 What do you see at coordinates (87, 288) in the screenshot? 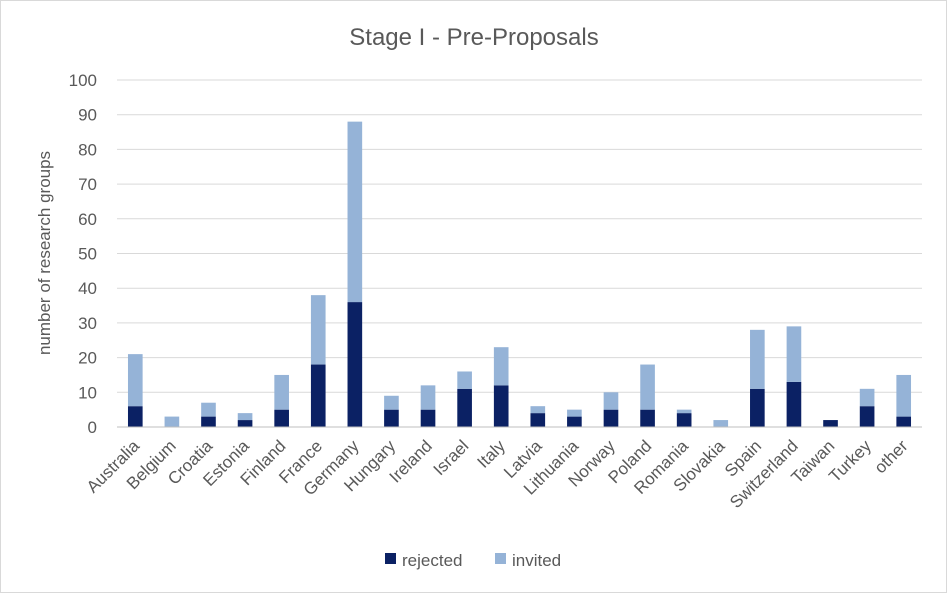
I see `y-tick-label: 40` at bounding box center [87, 288].